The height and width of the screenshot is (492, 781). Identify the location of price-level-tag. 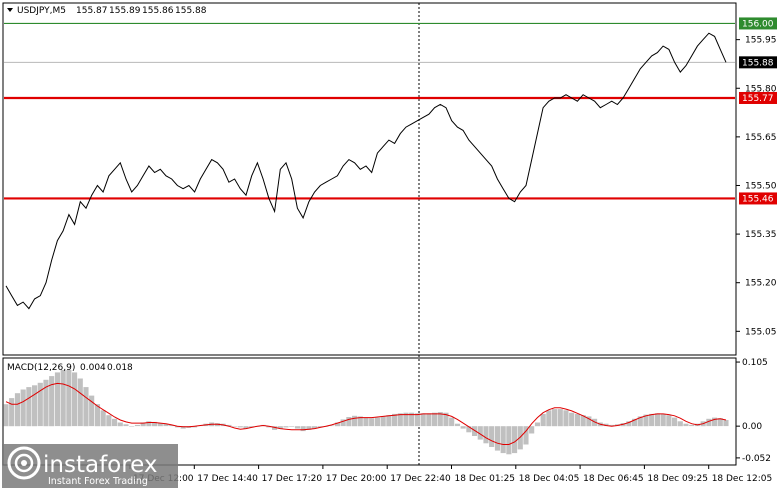
(758, 198).